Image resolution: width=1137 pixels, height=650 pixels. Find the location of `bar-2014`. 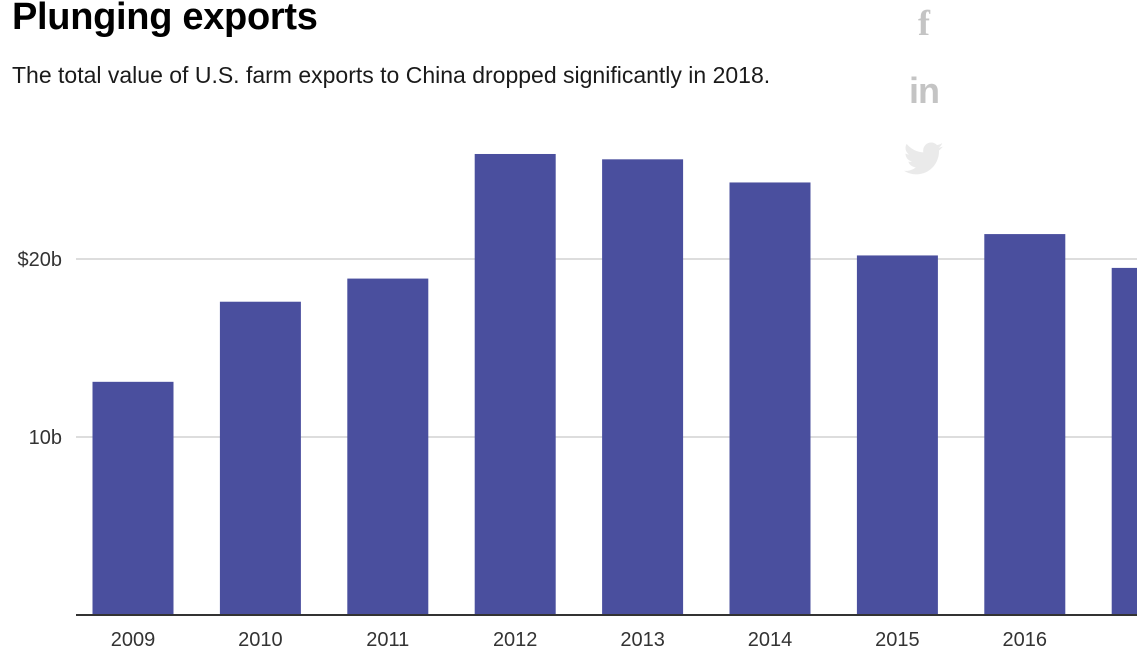

bar-2014 is located at coordinates (770, 398).